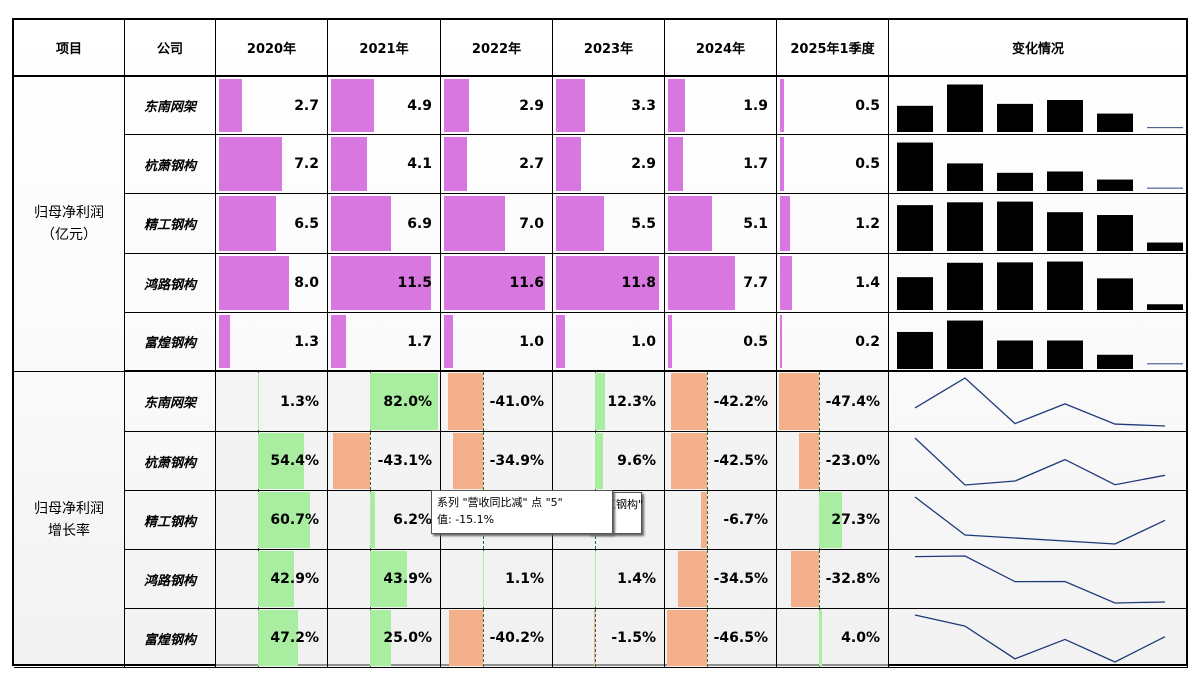 The width and height of the screenshot is (1200, 678). I want to click on growth-cell: 60.7%, so click(272, 520).